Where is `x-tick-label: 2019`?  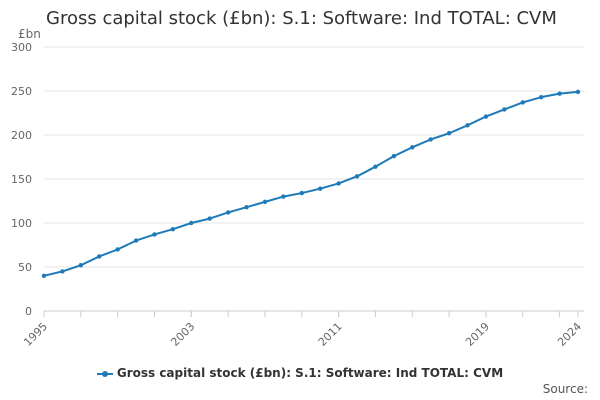 x-tick-label: 2019 is located at coordinates (477, 334).